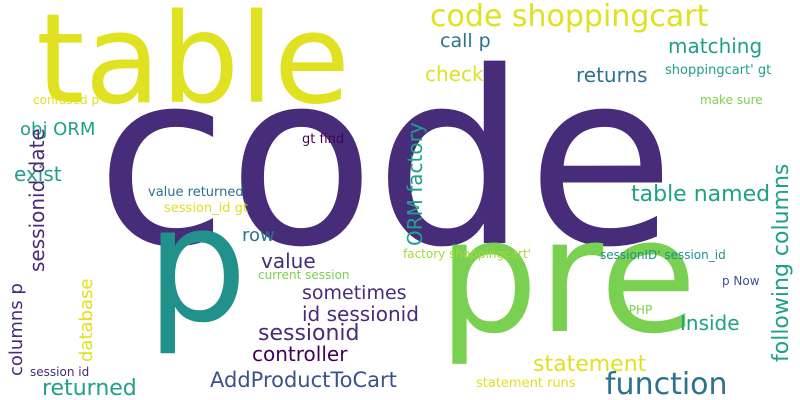  I want to click on word-statement: statement, so click(590, 364).